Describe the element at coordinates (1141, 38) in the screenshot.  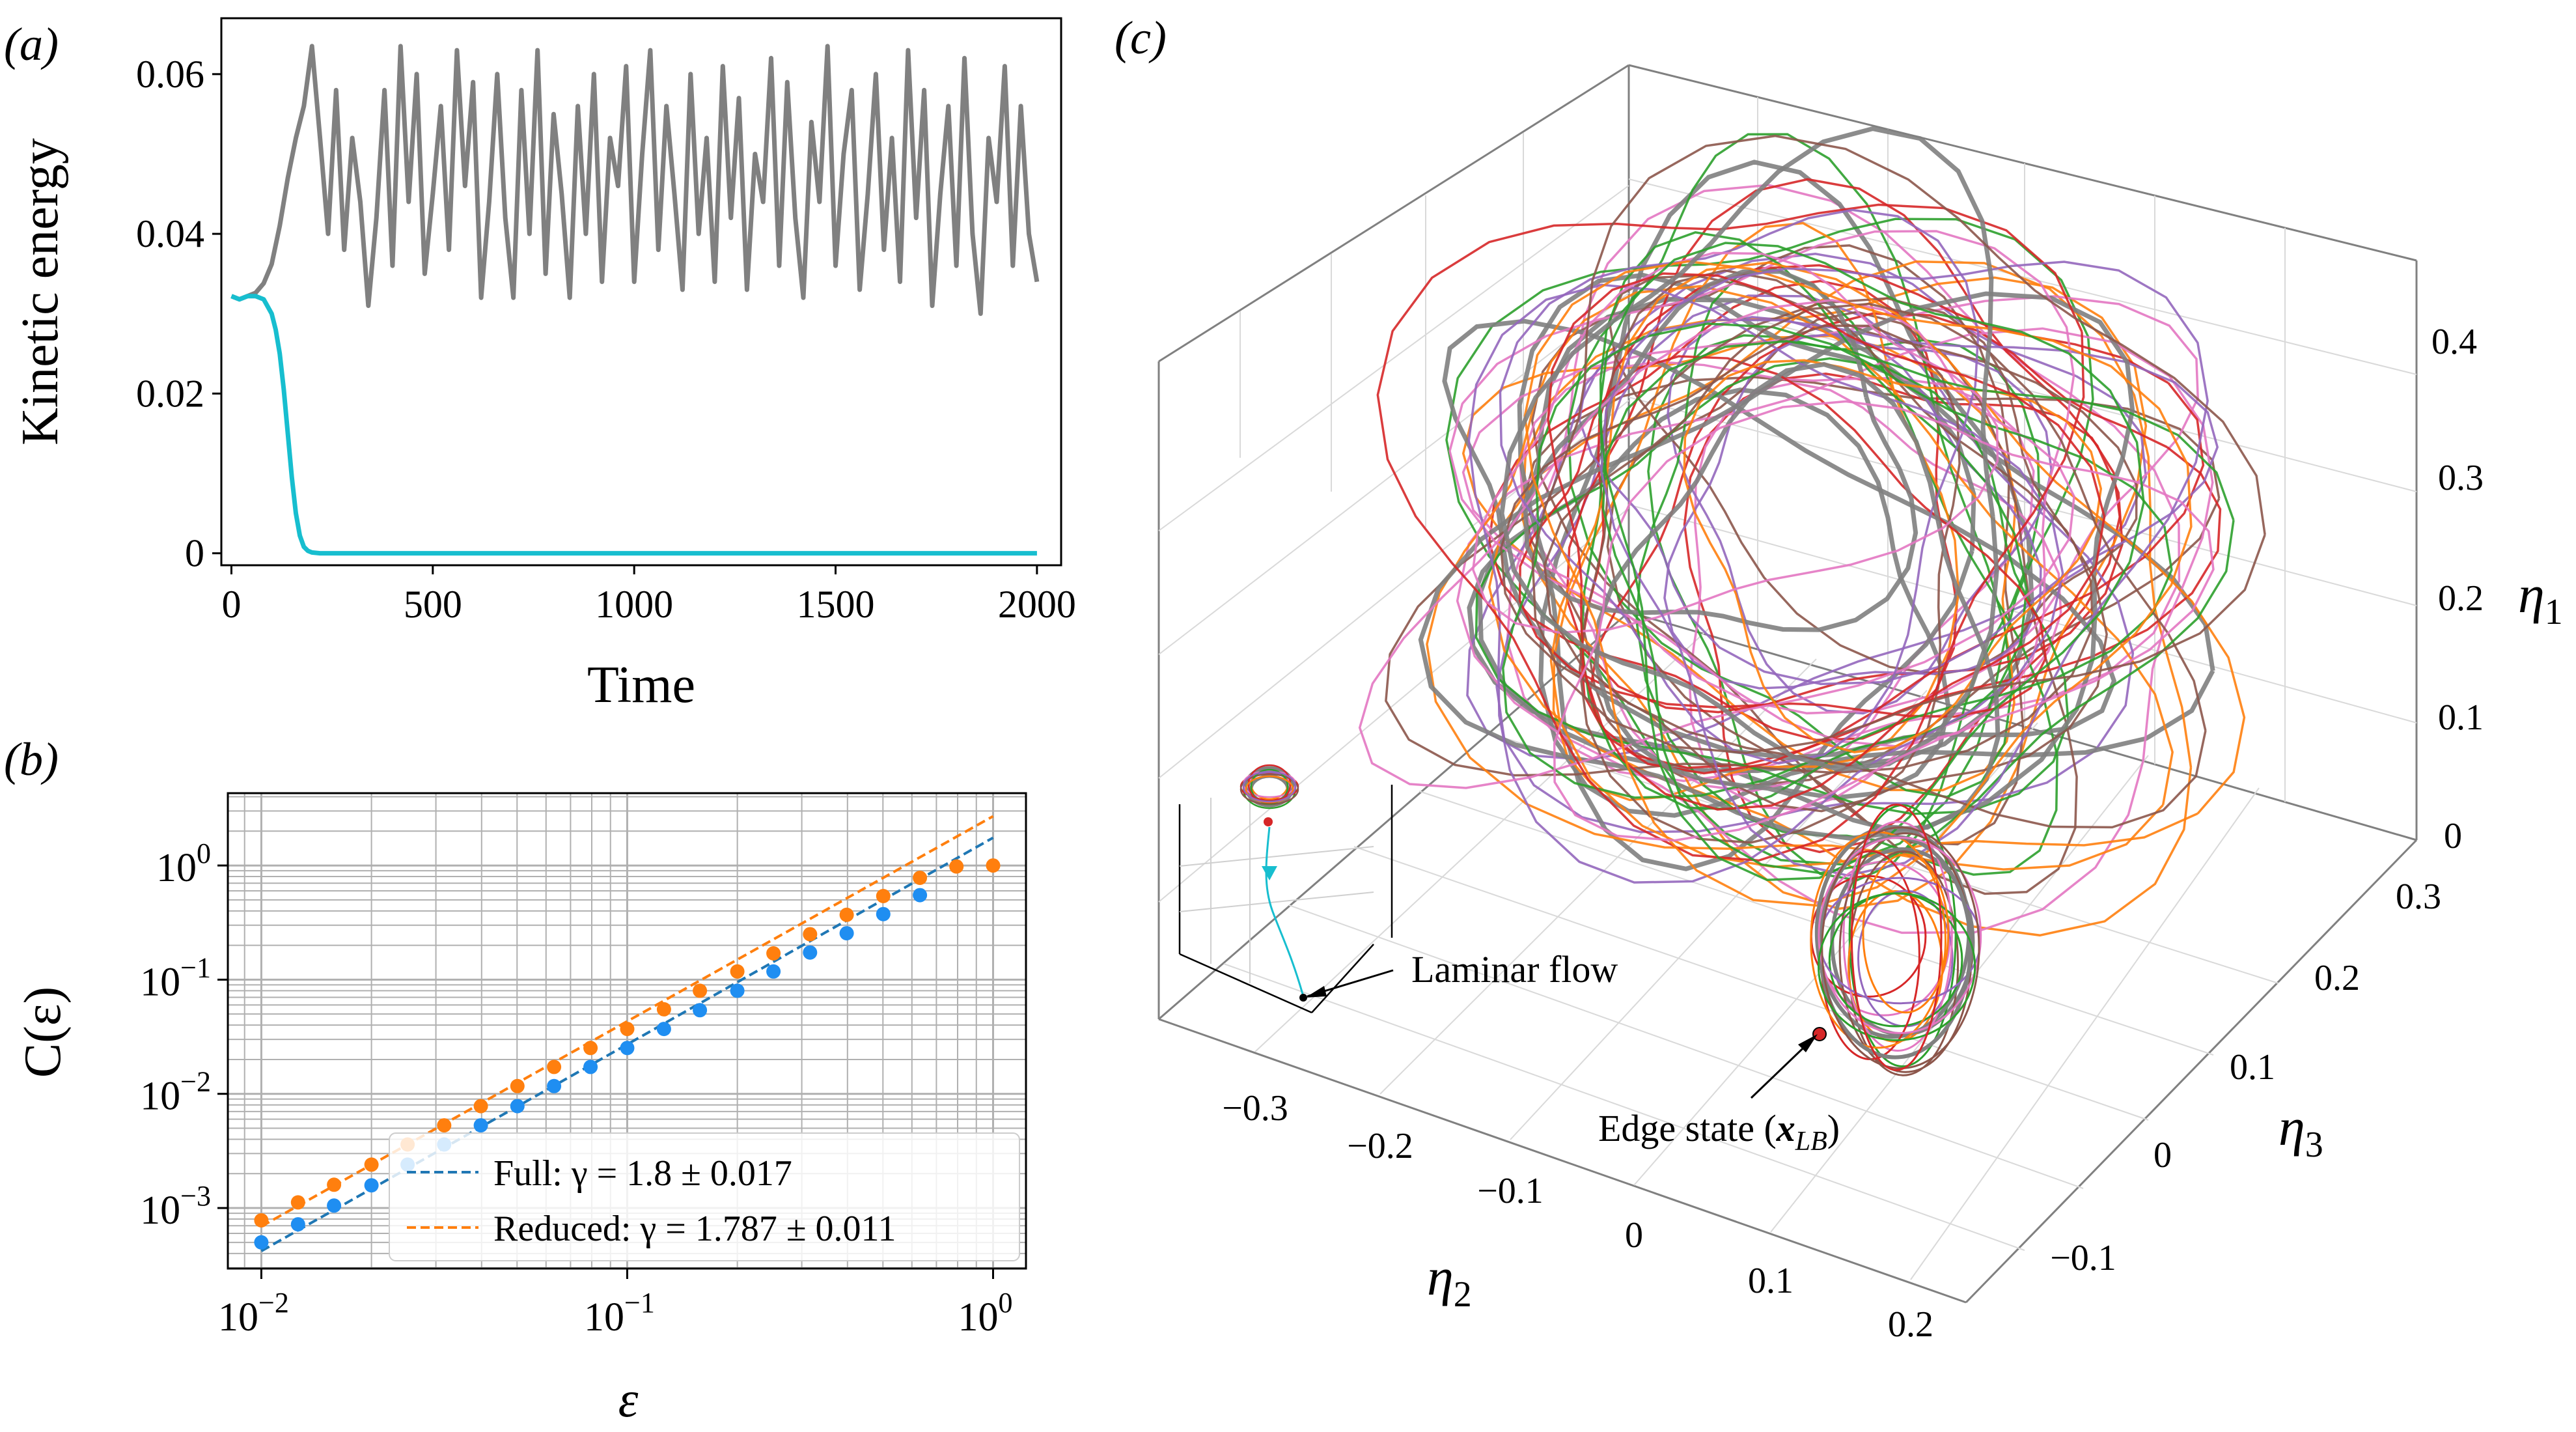
I see `panel-c-label: (c)` at that location.